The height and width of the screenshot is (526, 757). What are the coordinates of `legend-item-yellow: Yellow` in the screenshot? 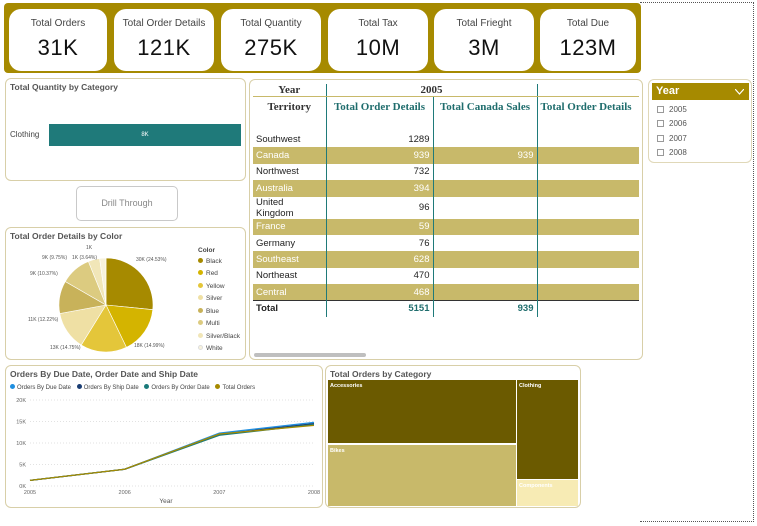 It's located at (211, 286).